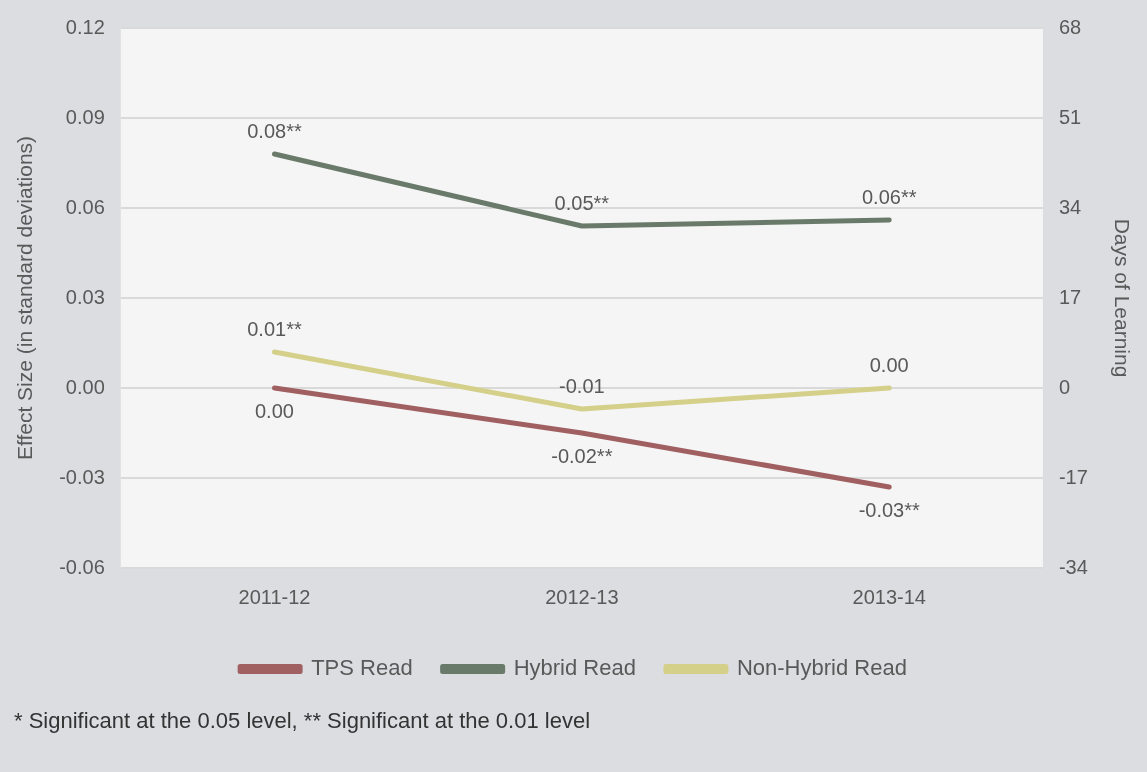 The width and height of the screenshot is (1147, 772). Describe the element at coordinates (1073, 566) in the screenshot. I see `y2-tick-label: -34` at that location.